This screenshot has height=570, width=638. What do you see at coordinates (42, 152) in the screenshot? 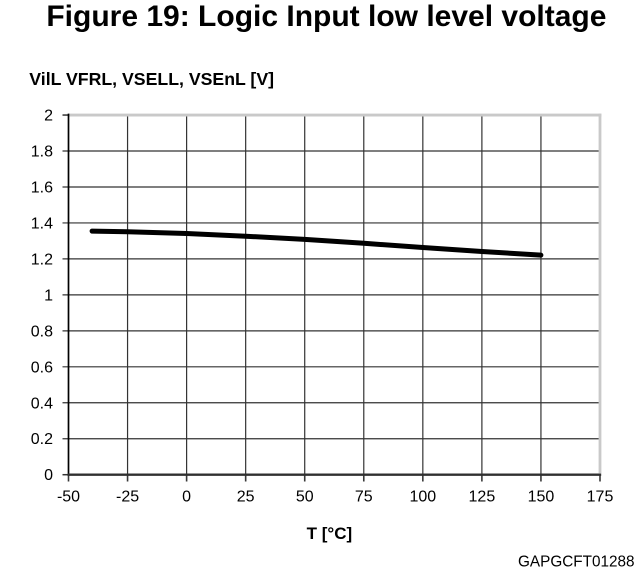
I see `svg-text: 1.8` at bounding box center [42, 152].